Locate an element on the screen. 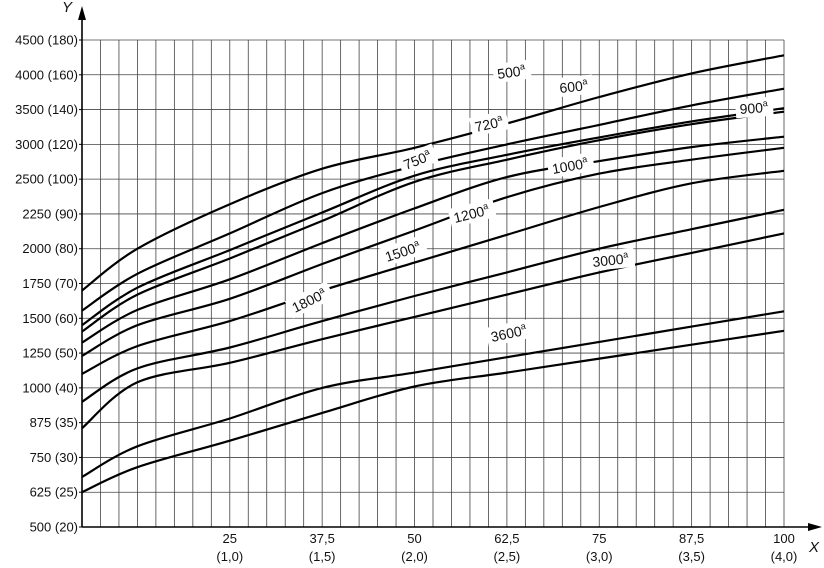 The image size is (824, 568). x-tick-sublabel: (2,0) is located at coordinates (414, 556).